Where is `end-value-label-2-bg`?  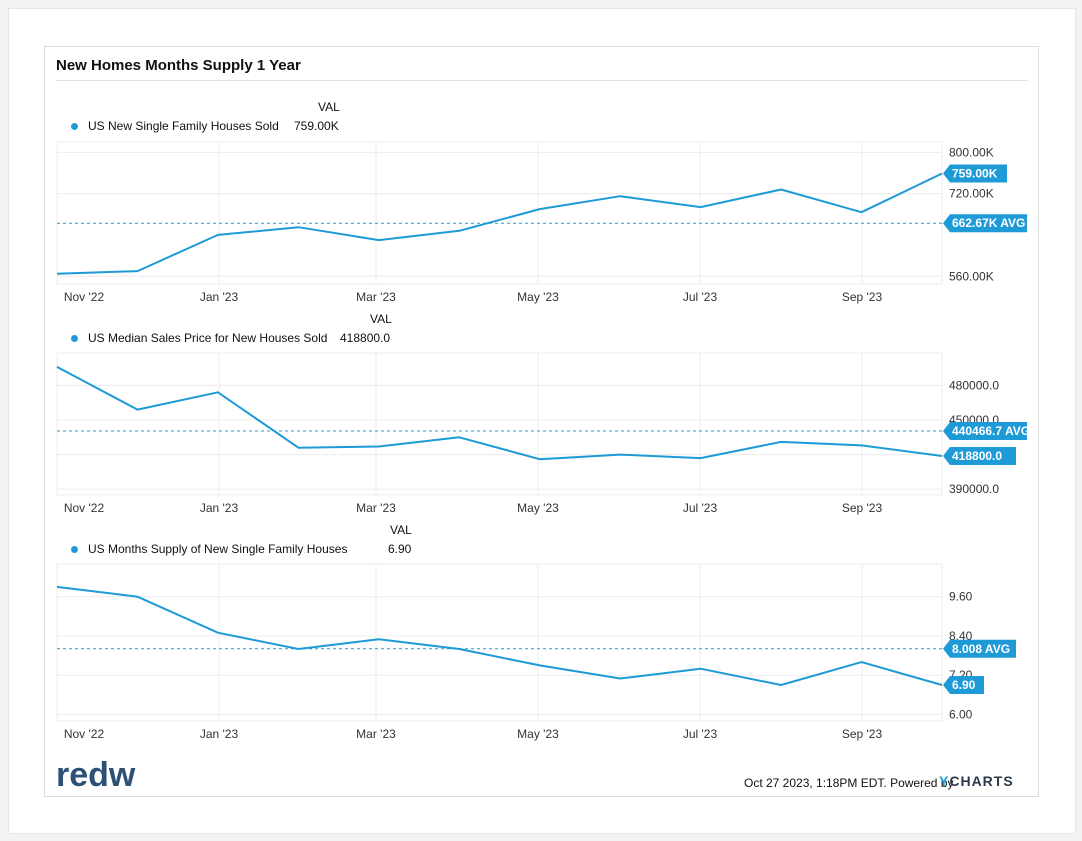 end-value-label-2-bg is located at coordinates (979, 455).